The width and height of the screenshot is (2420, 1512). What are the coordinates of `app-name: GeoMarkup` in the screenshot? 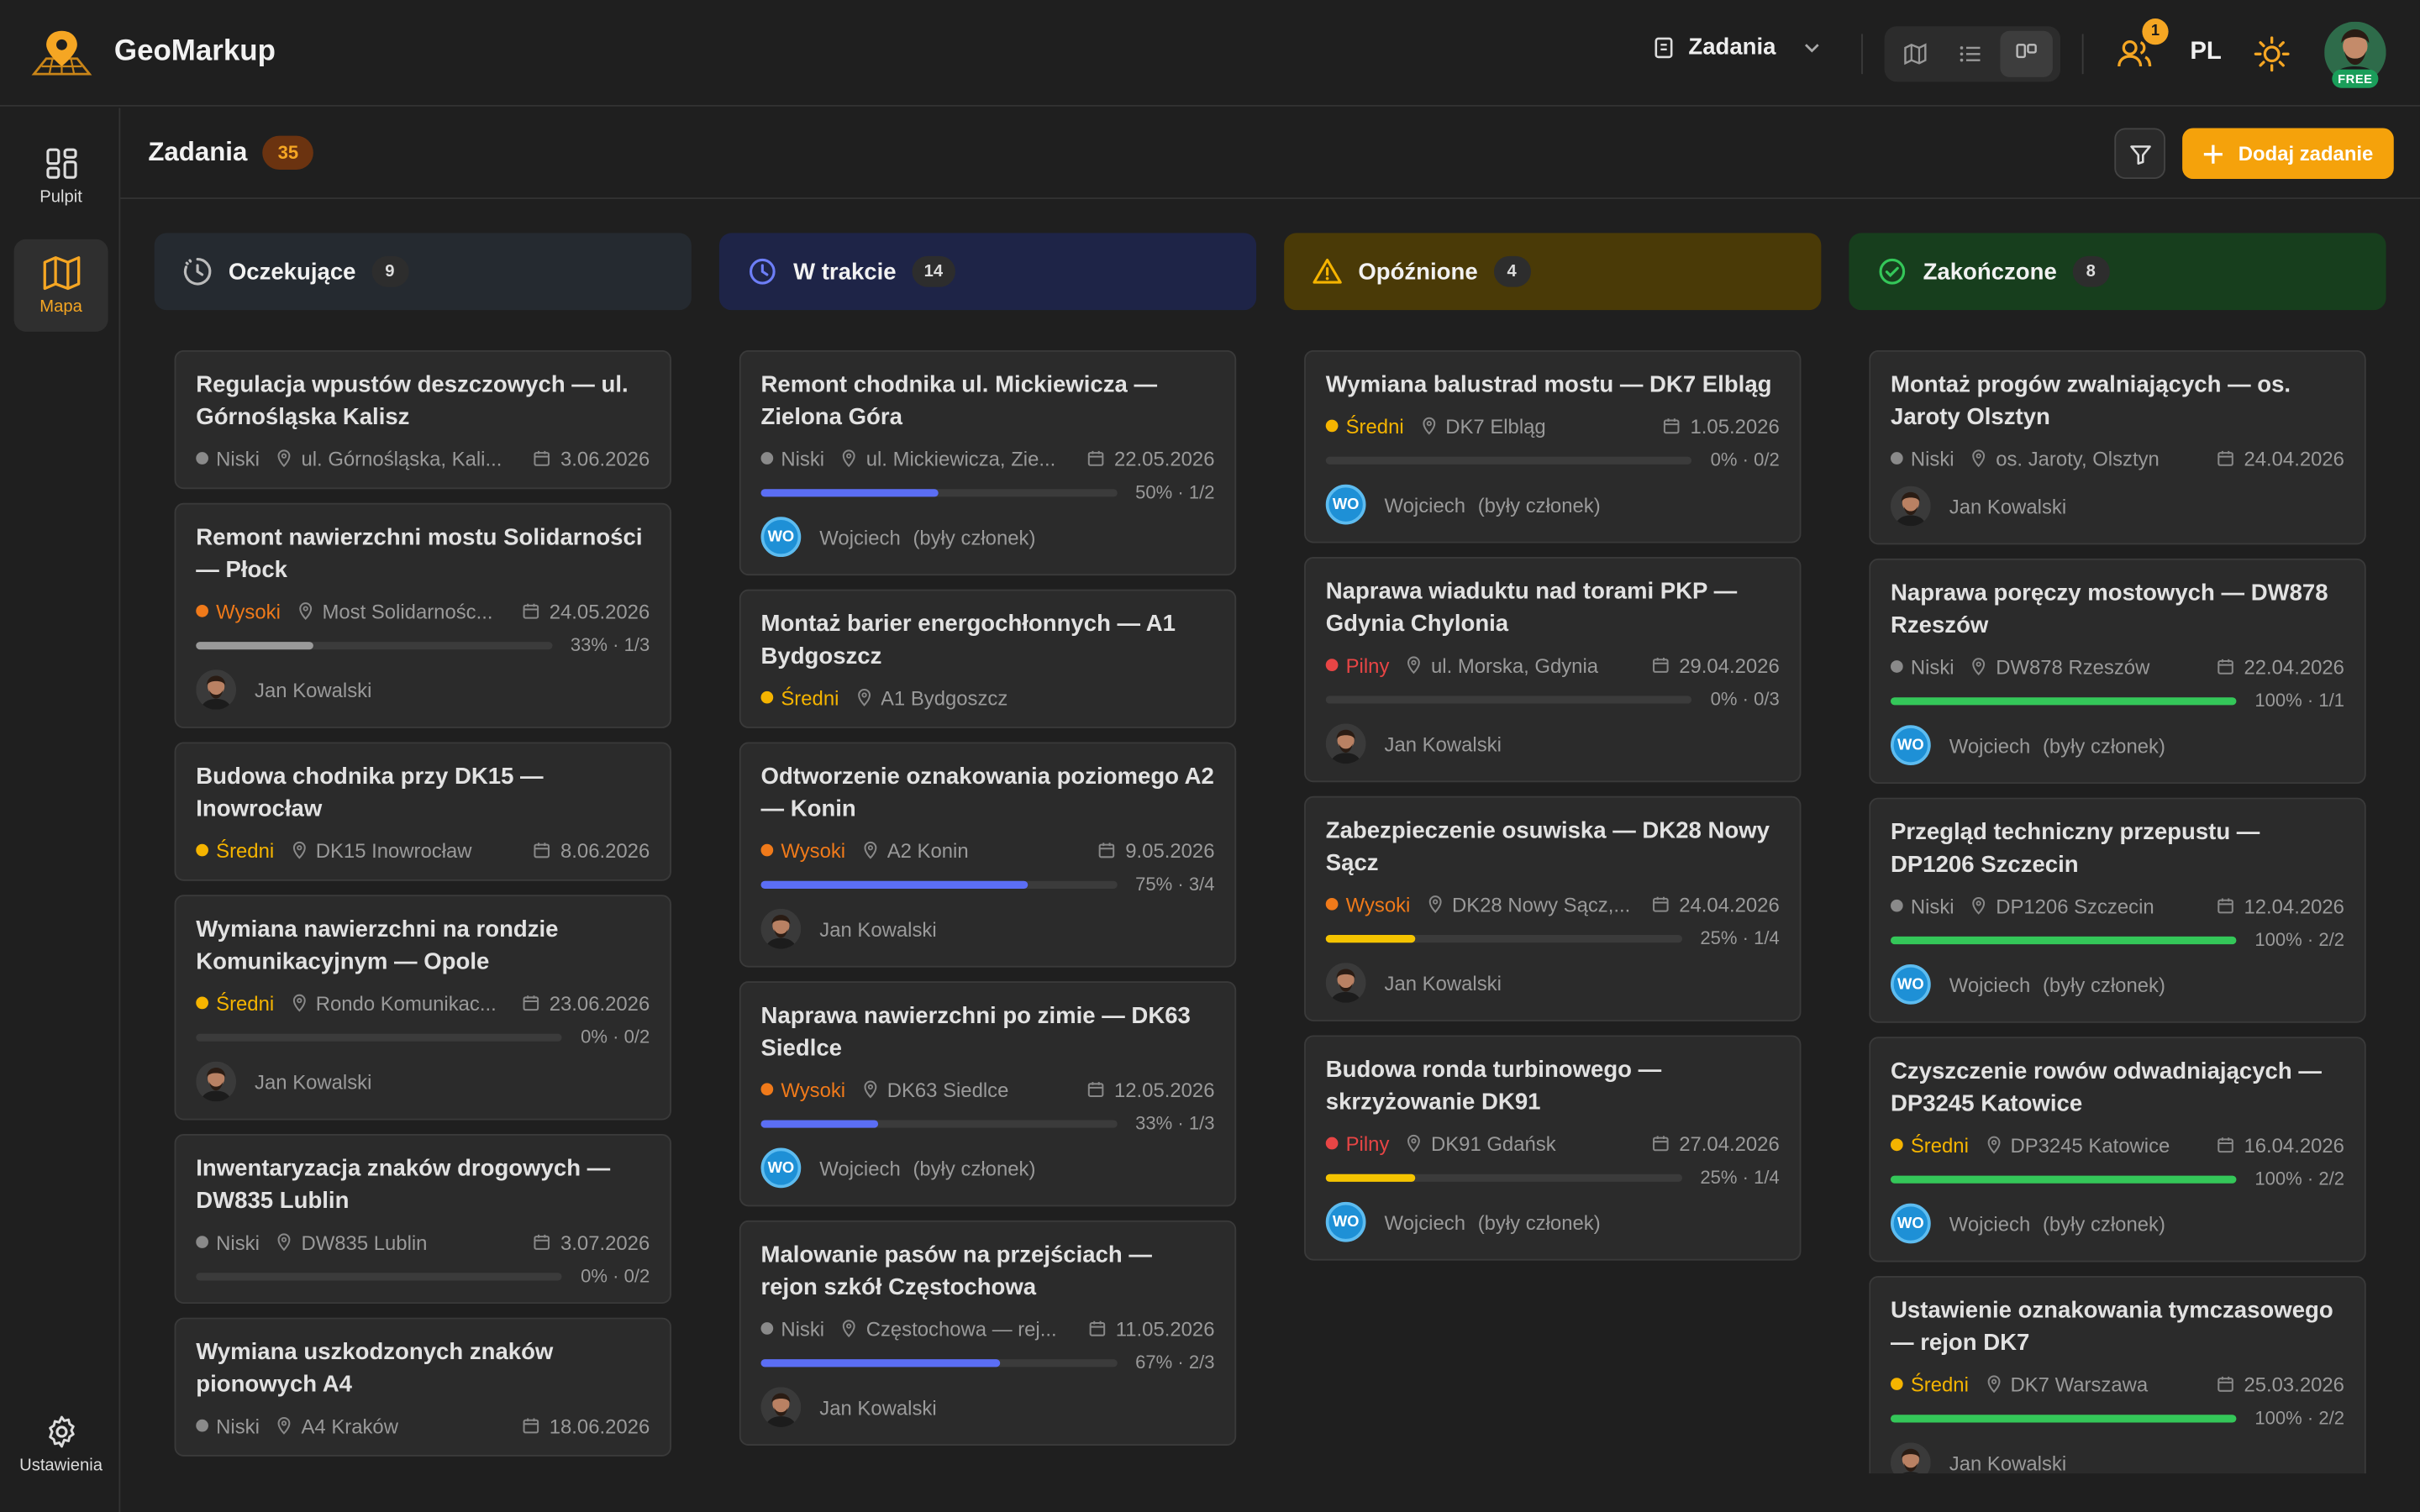 It's located at (195, 52).